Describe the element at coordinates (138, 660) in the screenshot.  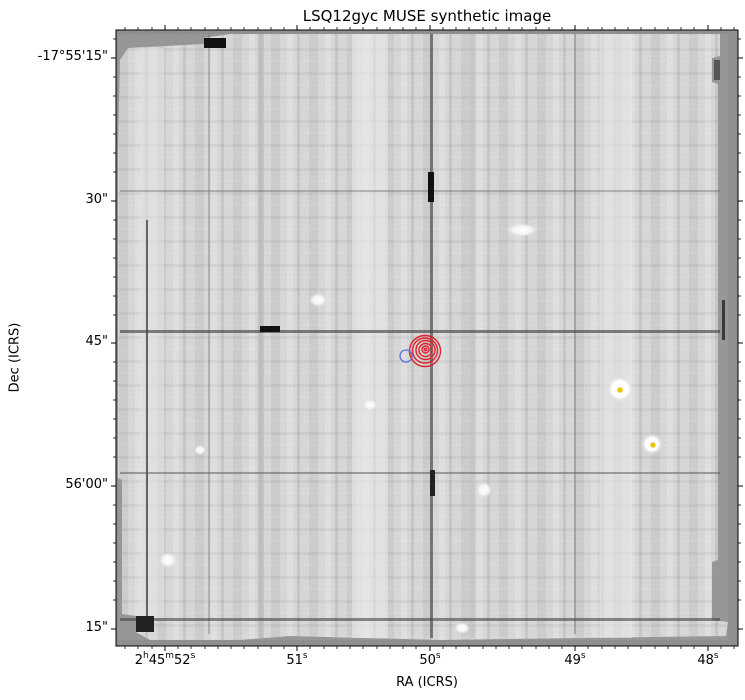
I see `x-tick-hours: 2` at that location.